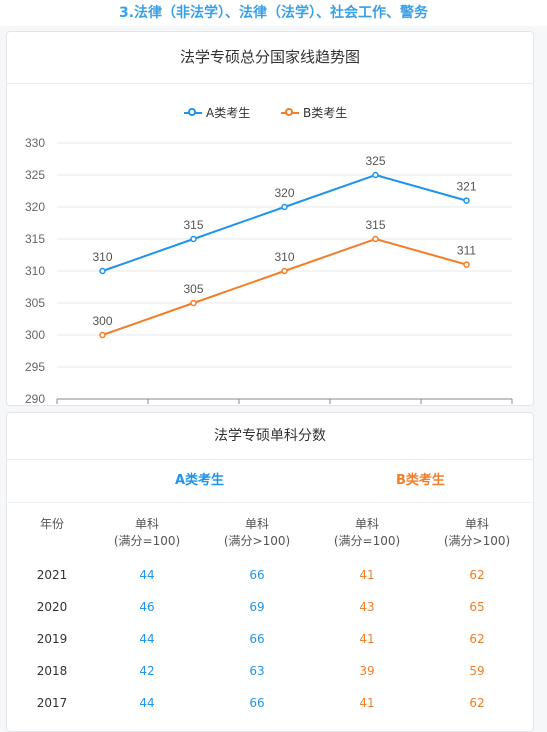 The height and width of the screenshot is (732, 547). I want to click on y-tick-label: 305, so click(35, 303).